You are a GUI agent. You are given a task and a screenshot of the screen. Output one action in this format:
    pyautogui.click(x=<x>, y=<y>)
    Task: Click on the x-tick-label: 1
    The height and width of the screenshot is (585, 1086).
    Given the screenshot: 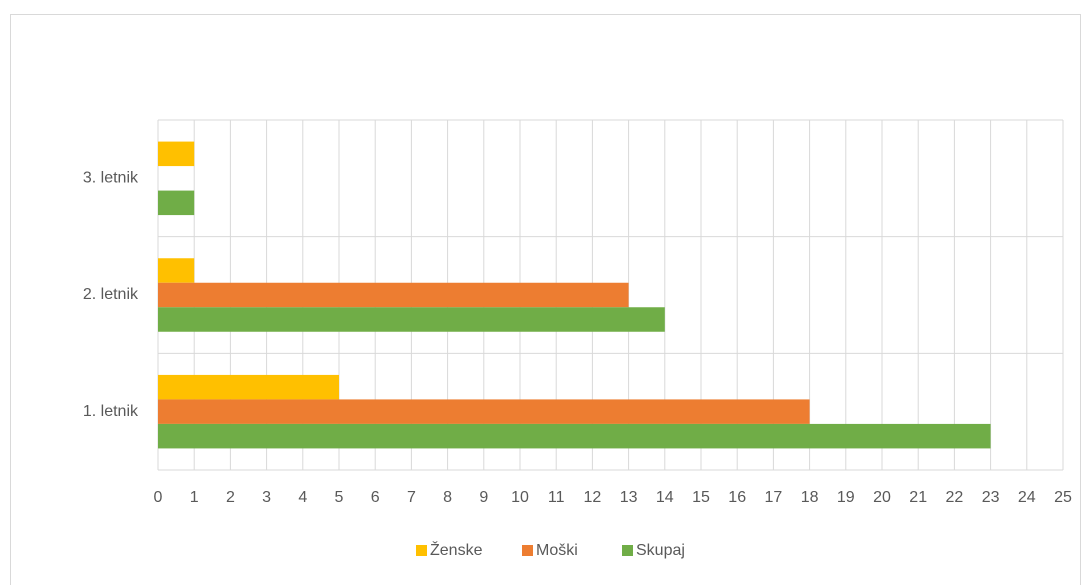 What is the action you would take?
    pyautogui.click(x=194, y=497)
    